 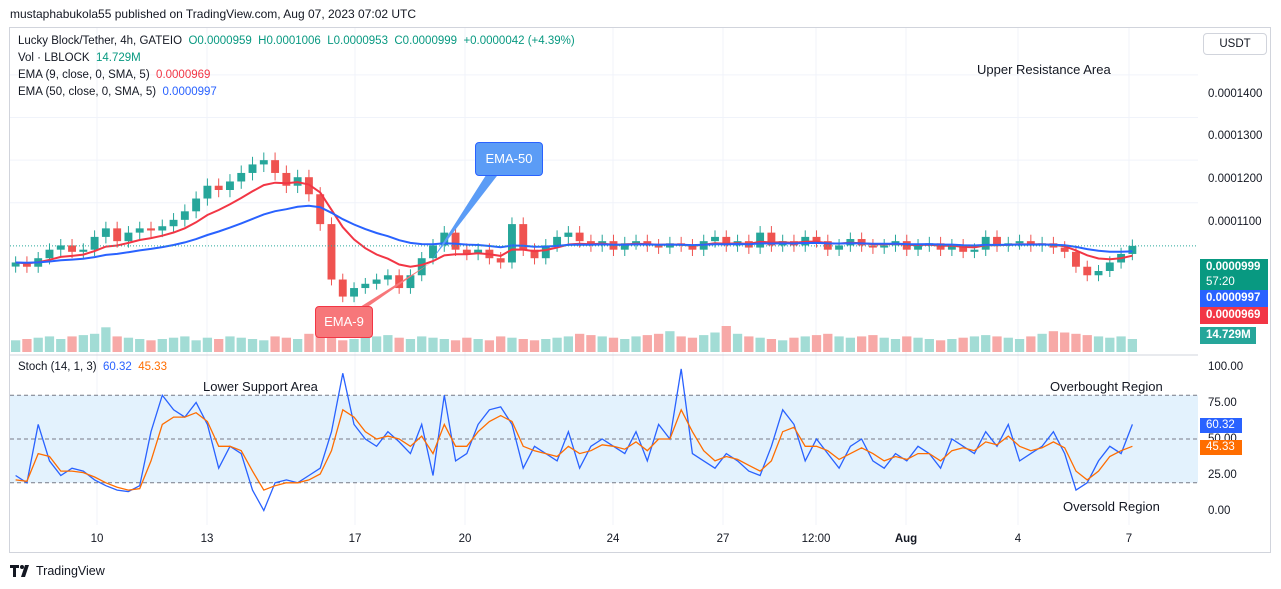 What do you see at coordinates (1234, 298) in the screenshot?
I see `ema50-price-tag: 0.0000997` at bounding box center [1234, 298].